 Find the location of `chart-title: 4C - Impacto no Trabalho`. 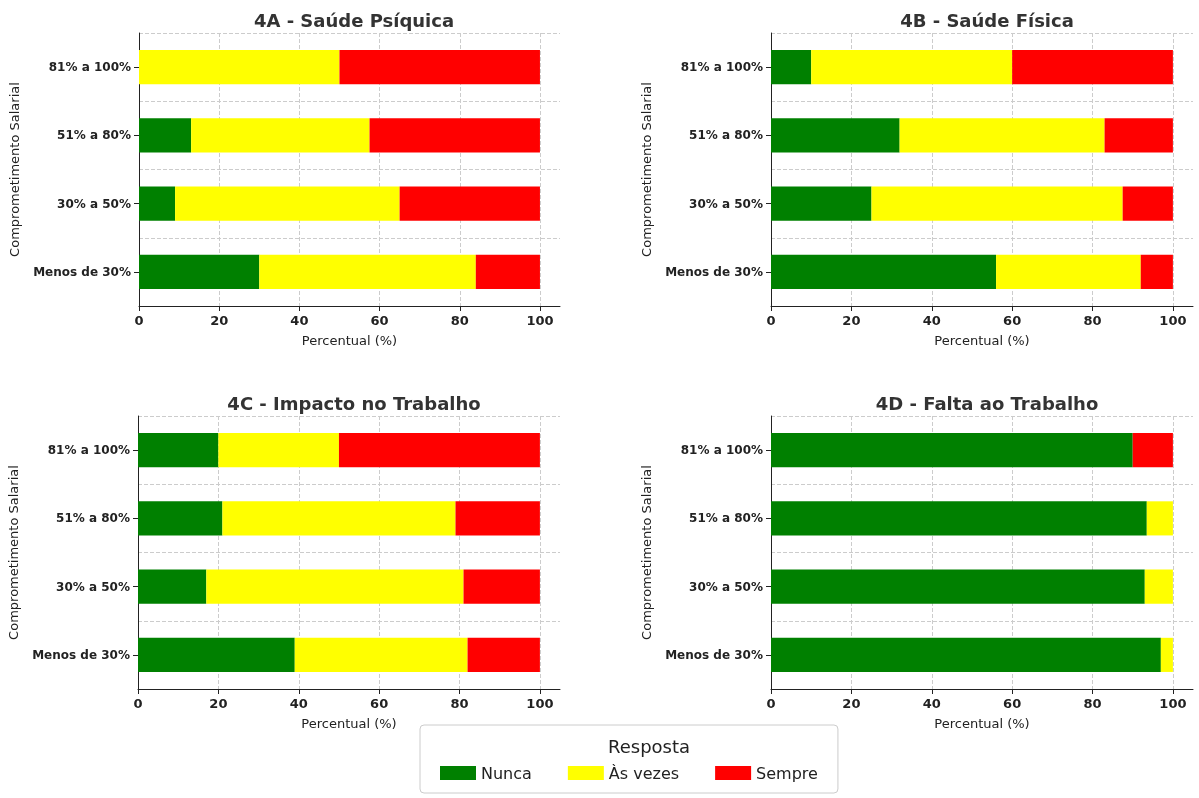

chart-title: 4C - Impacto no Trabalho is located at coordinates (354, 403).